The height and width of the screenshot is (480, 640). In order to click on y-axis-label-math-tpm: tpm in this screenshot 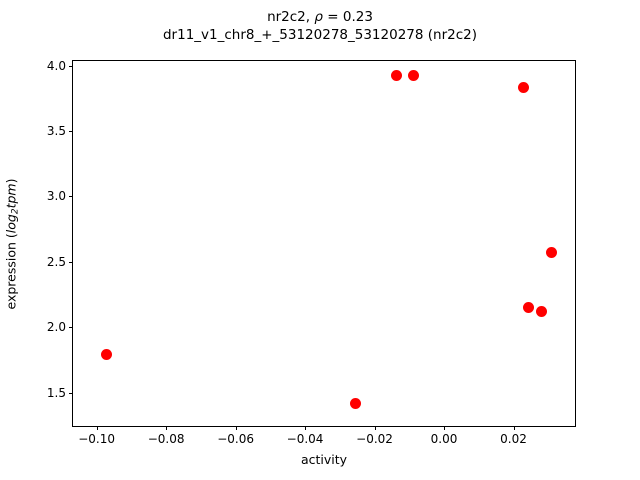, I will do `click(11, 195)`.